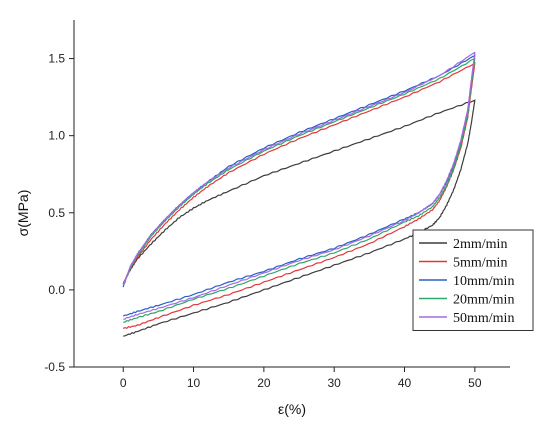 This screenshot has width=550, height=427. I want to click on x-tick-label: 50, so click(475, 383).